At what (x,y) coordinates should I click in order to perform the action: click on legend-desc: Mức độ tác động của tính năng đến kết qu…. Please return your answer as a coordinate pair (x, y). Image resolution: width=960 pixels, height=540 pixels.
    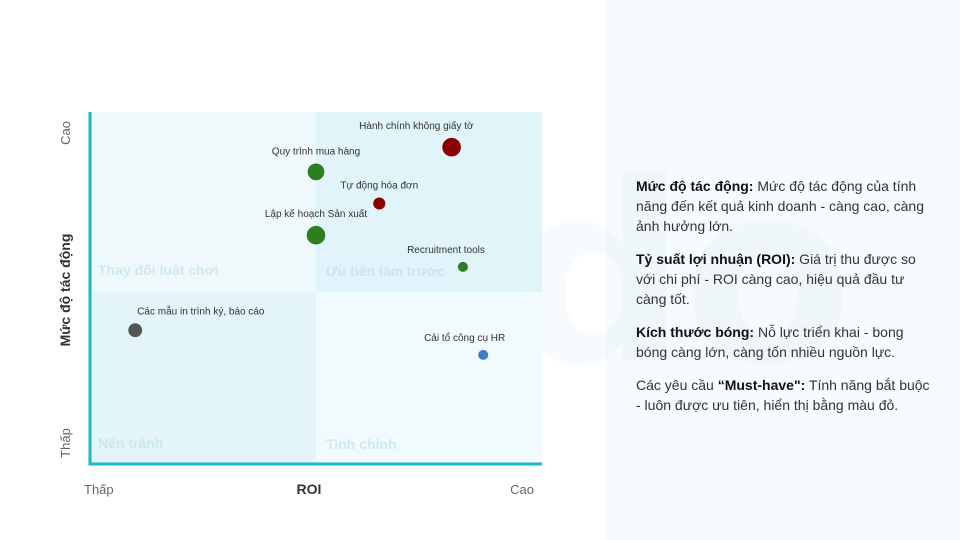
    Looking at the image, I should click on (780, 206).